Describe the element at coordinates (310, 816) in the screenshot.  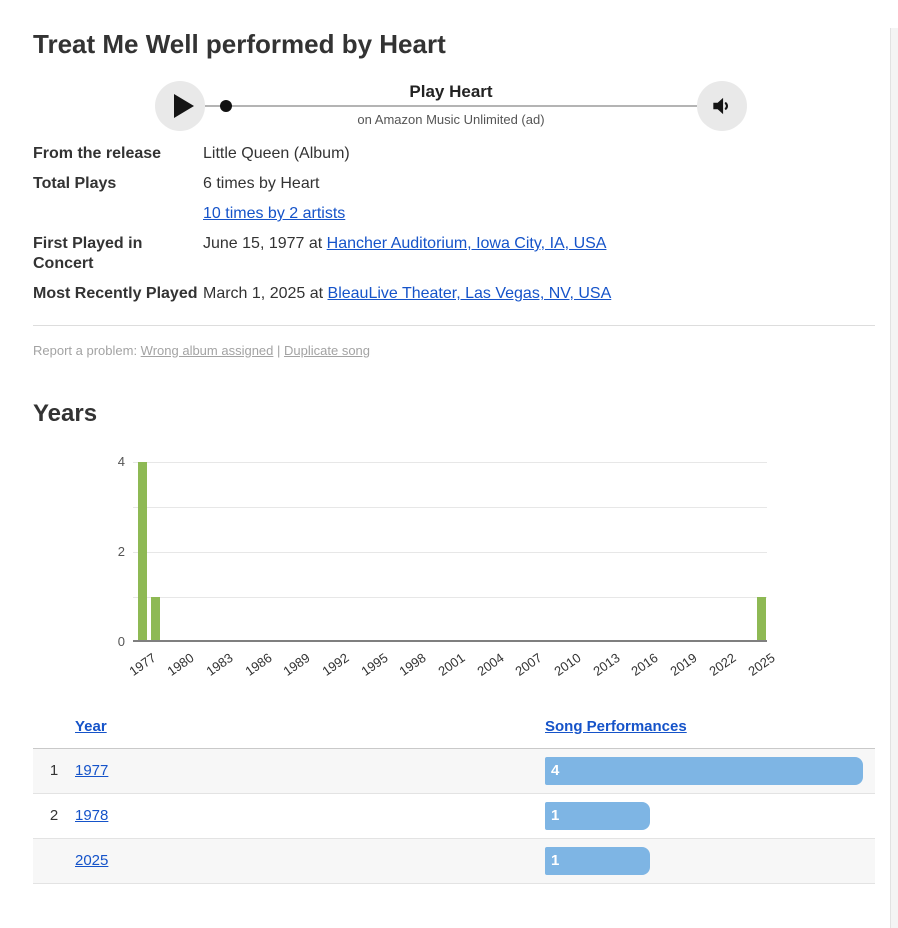
I see `year-cell: 1978` at that location.